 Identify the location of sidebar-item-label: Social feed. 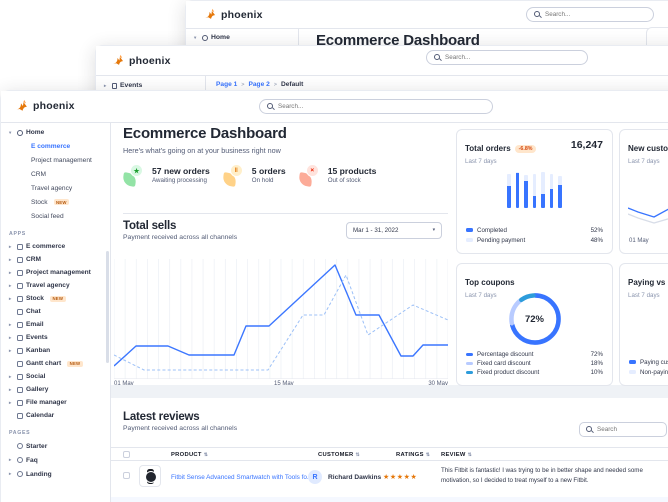
(47, 216).